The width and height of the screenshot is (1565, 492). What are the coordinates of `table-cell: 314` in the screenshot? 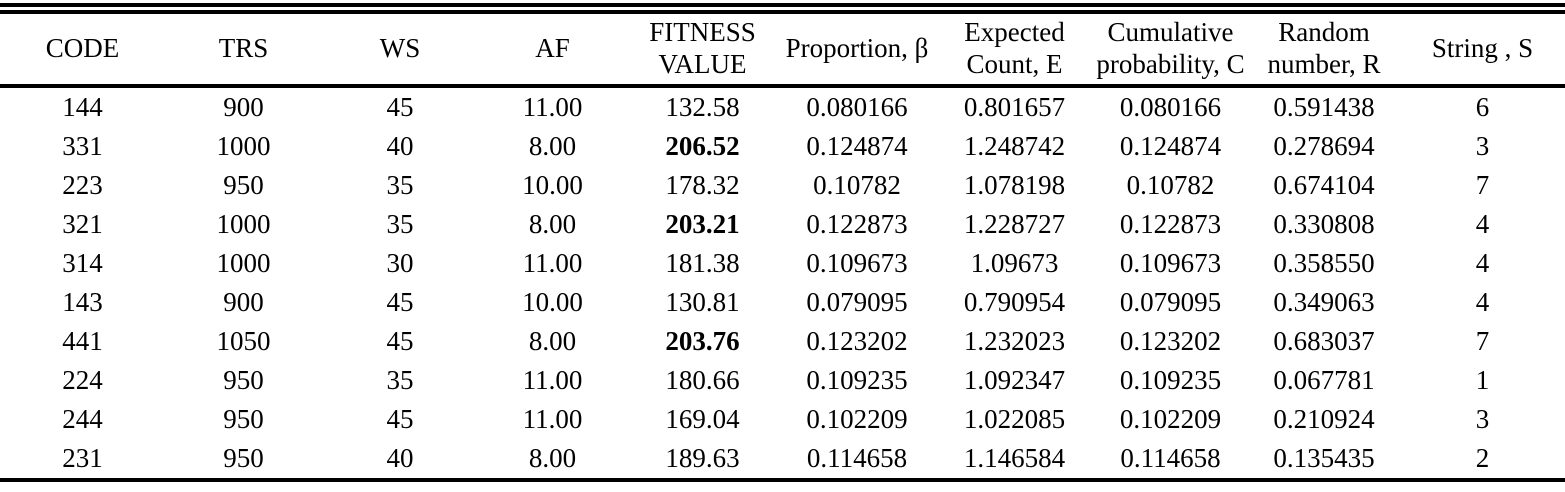 It's located at (82, 263).